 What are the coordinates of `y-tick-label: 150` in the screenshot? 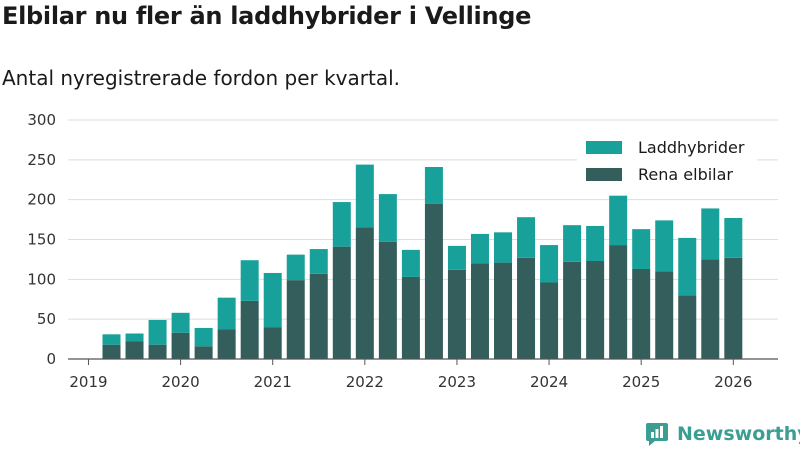 It's located at (41, 240).